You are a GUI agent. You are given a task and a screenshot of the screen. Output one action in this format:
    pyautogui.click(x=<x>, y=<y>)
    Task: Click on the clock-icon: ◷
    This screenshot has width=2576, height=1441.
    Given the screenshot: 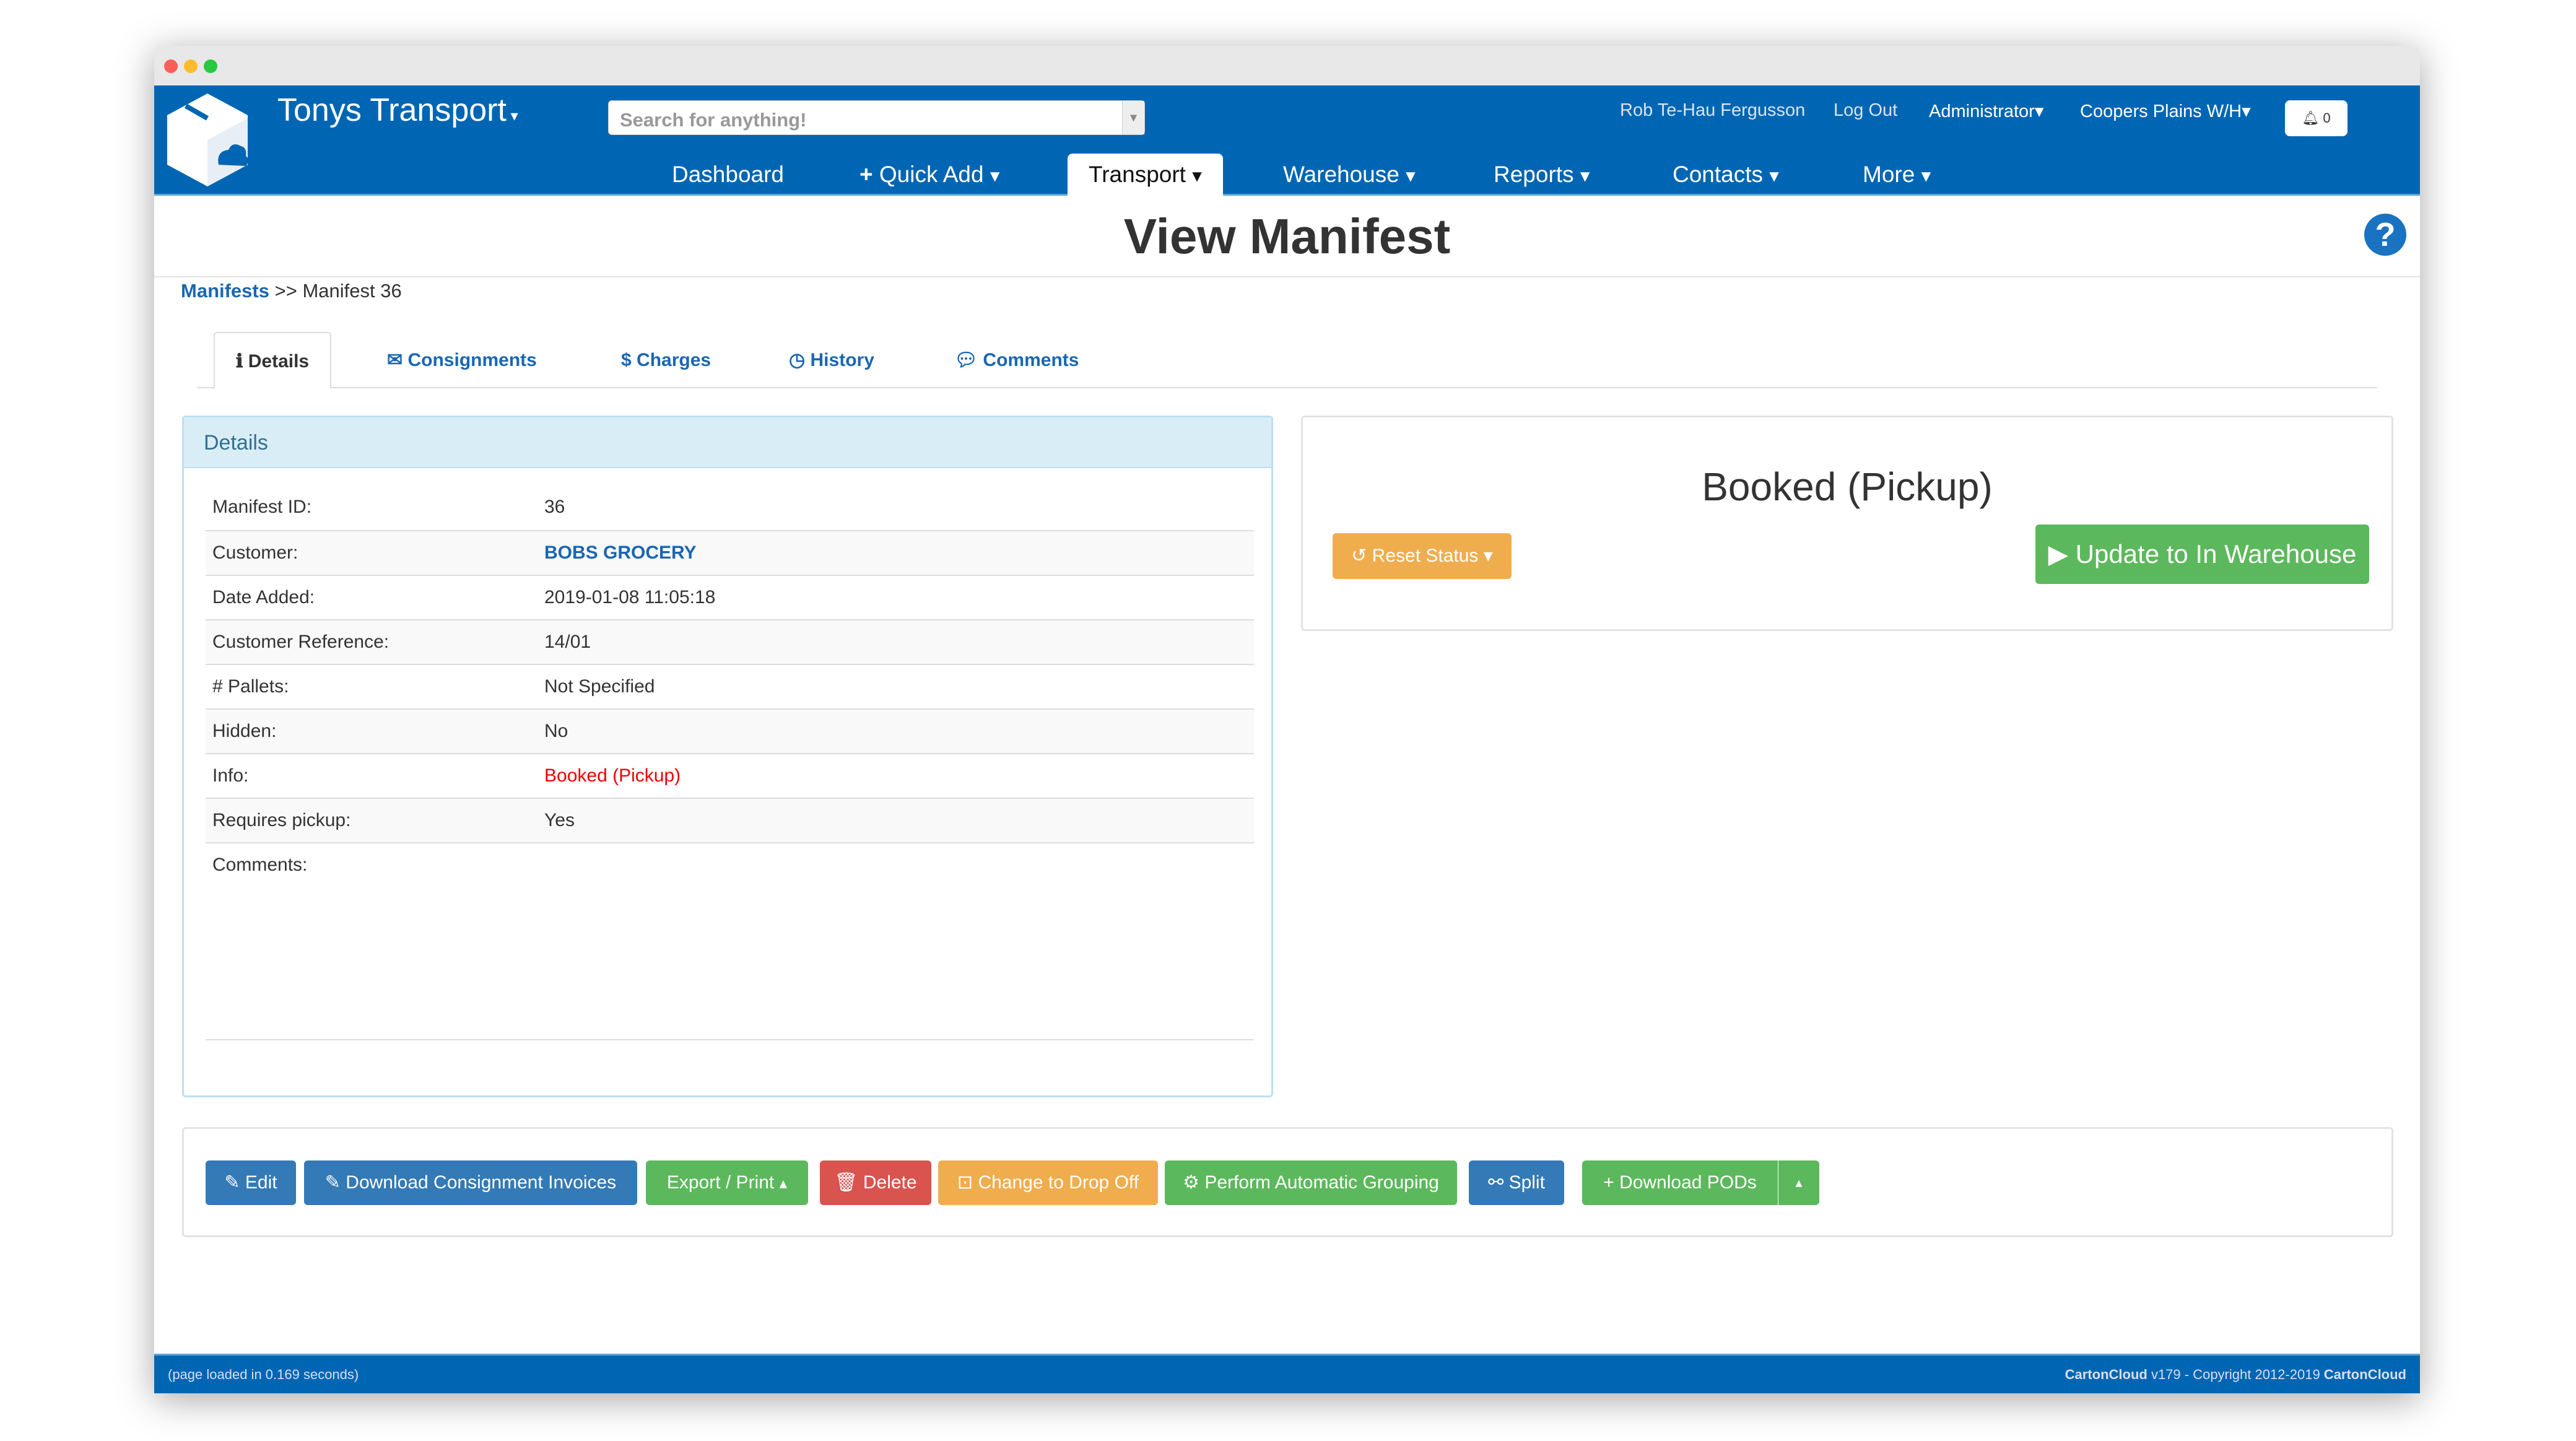 What is the action you would take?
    pyautogui.click(x=800, y=360)
    